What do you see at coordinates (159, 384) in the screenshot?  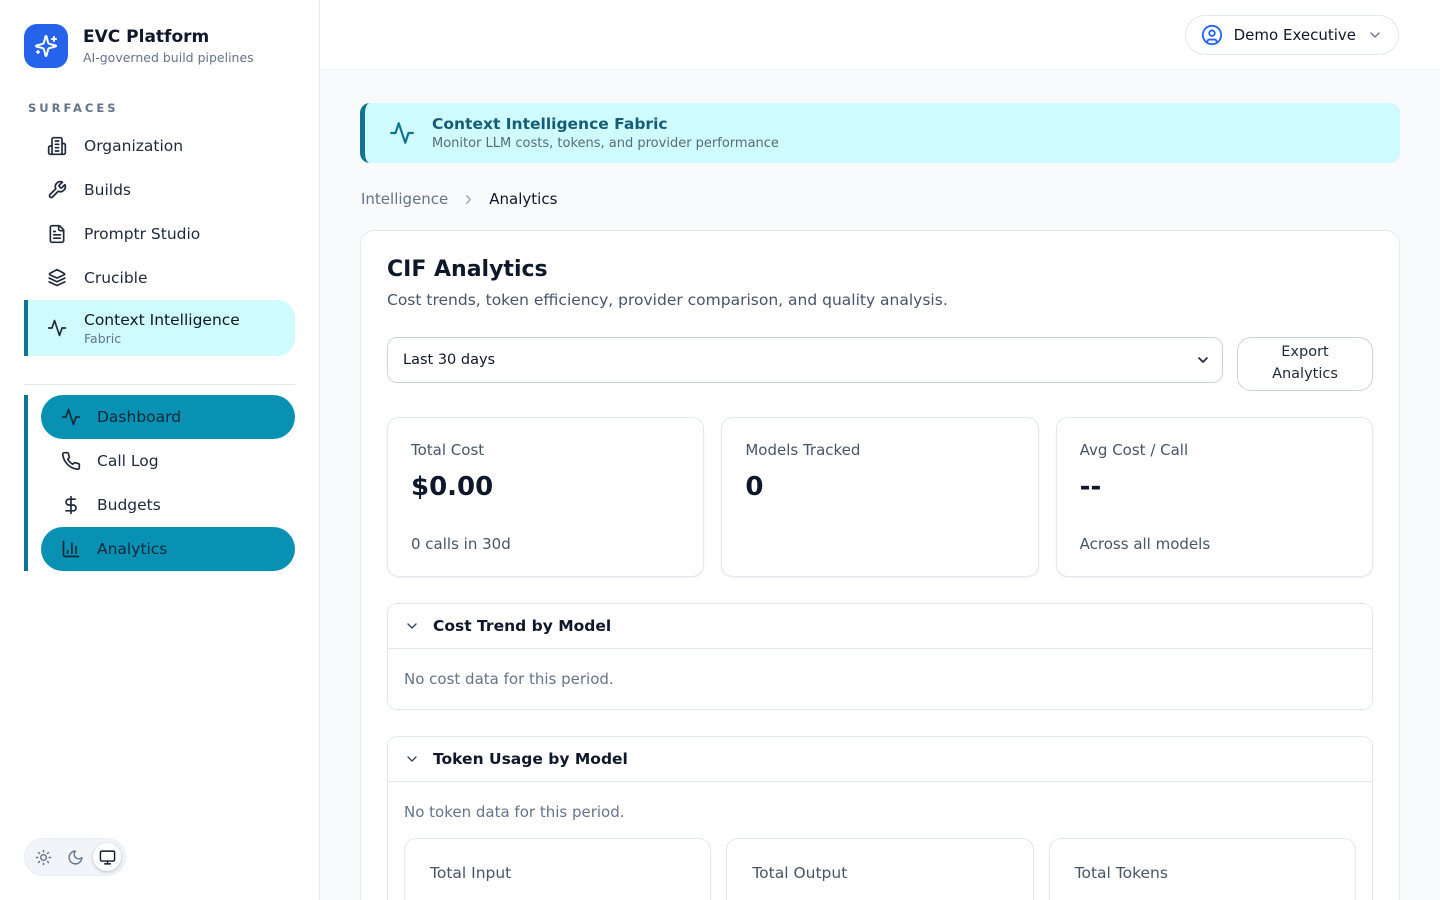 I see `sidebar-divider` at bounding box center [159, 384].